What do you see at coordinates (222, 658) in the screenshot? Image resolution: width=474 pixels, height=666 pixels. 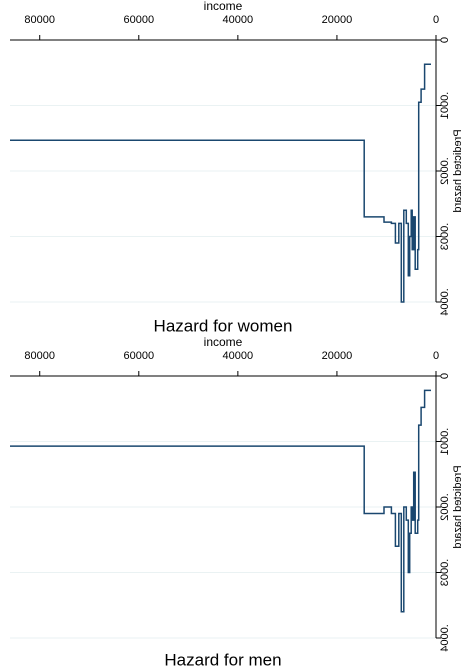 I see `chart-title: Hazard for men` at bounding box center [222, 658].